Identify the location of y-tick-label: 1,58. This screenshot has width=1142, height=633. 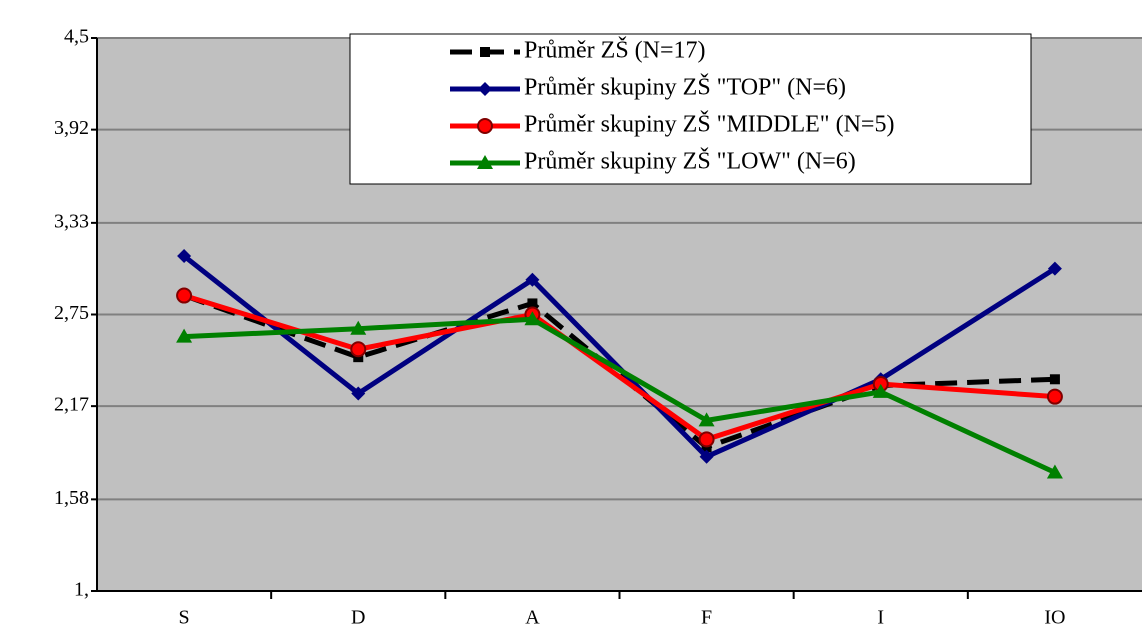
(71, 498).